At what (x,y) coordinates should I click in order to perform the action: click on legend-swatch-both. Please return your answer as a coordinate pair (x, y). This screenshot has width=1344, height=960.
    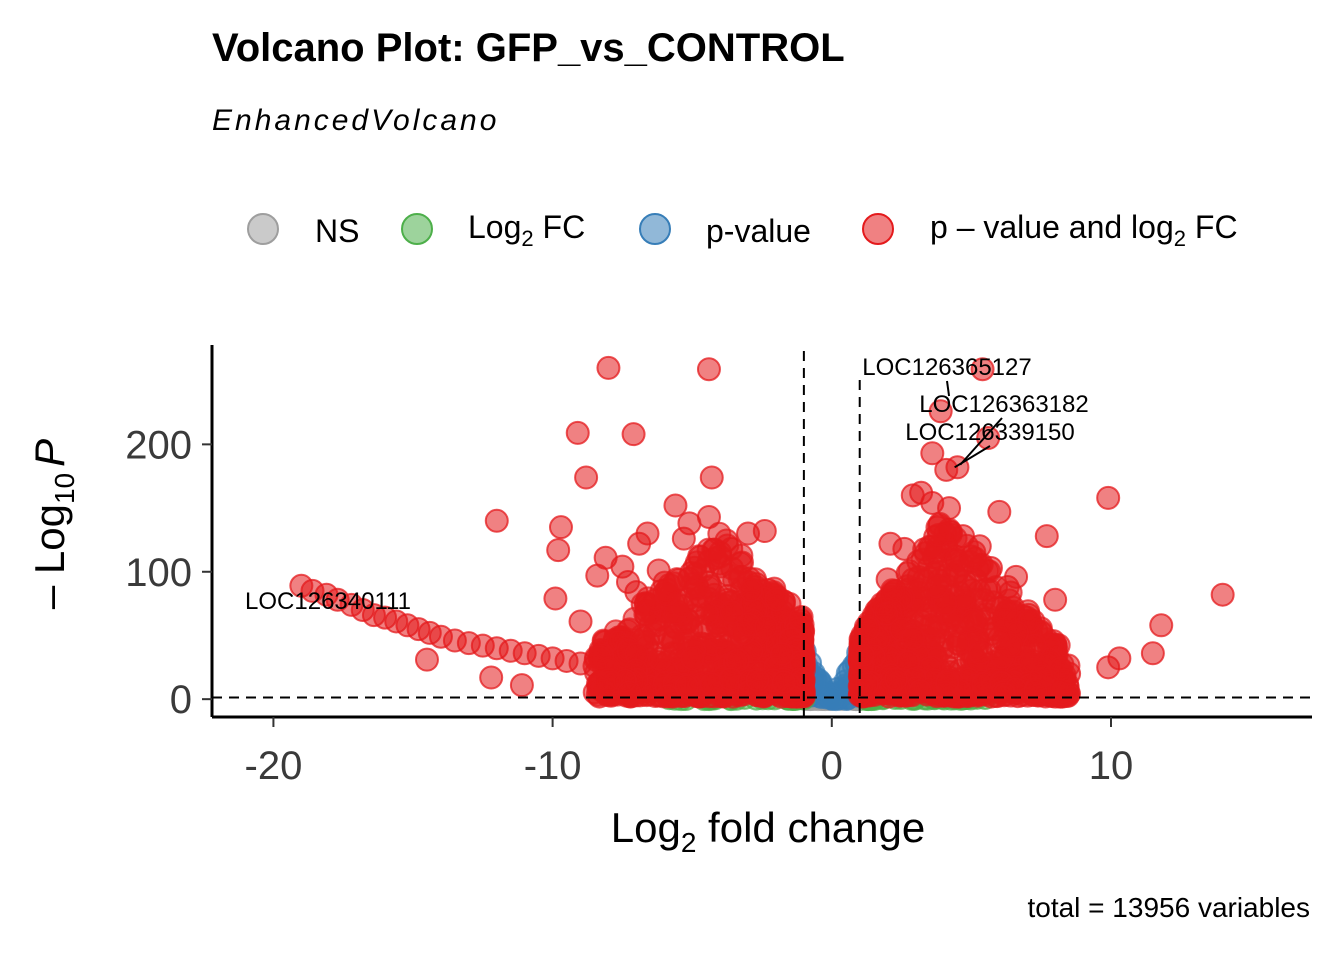
    Looking at the image, I should click on (878, 229).